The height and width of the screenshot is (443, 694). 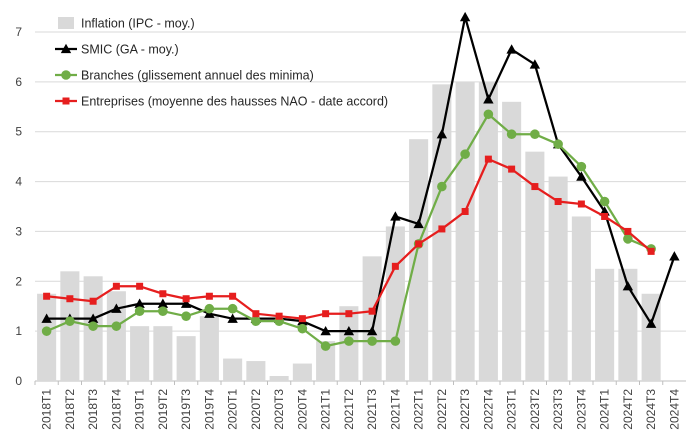 What do you see at coordinates (47, 409) in the screenshot?
I see `x-tick-label: 2018T1` at bounding box center [47, 409].